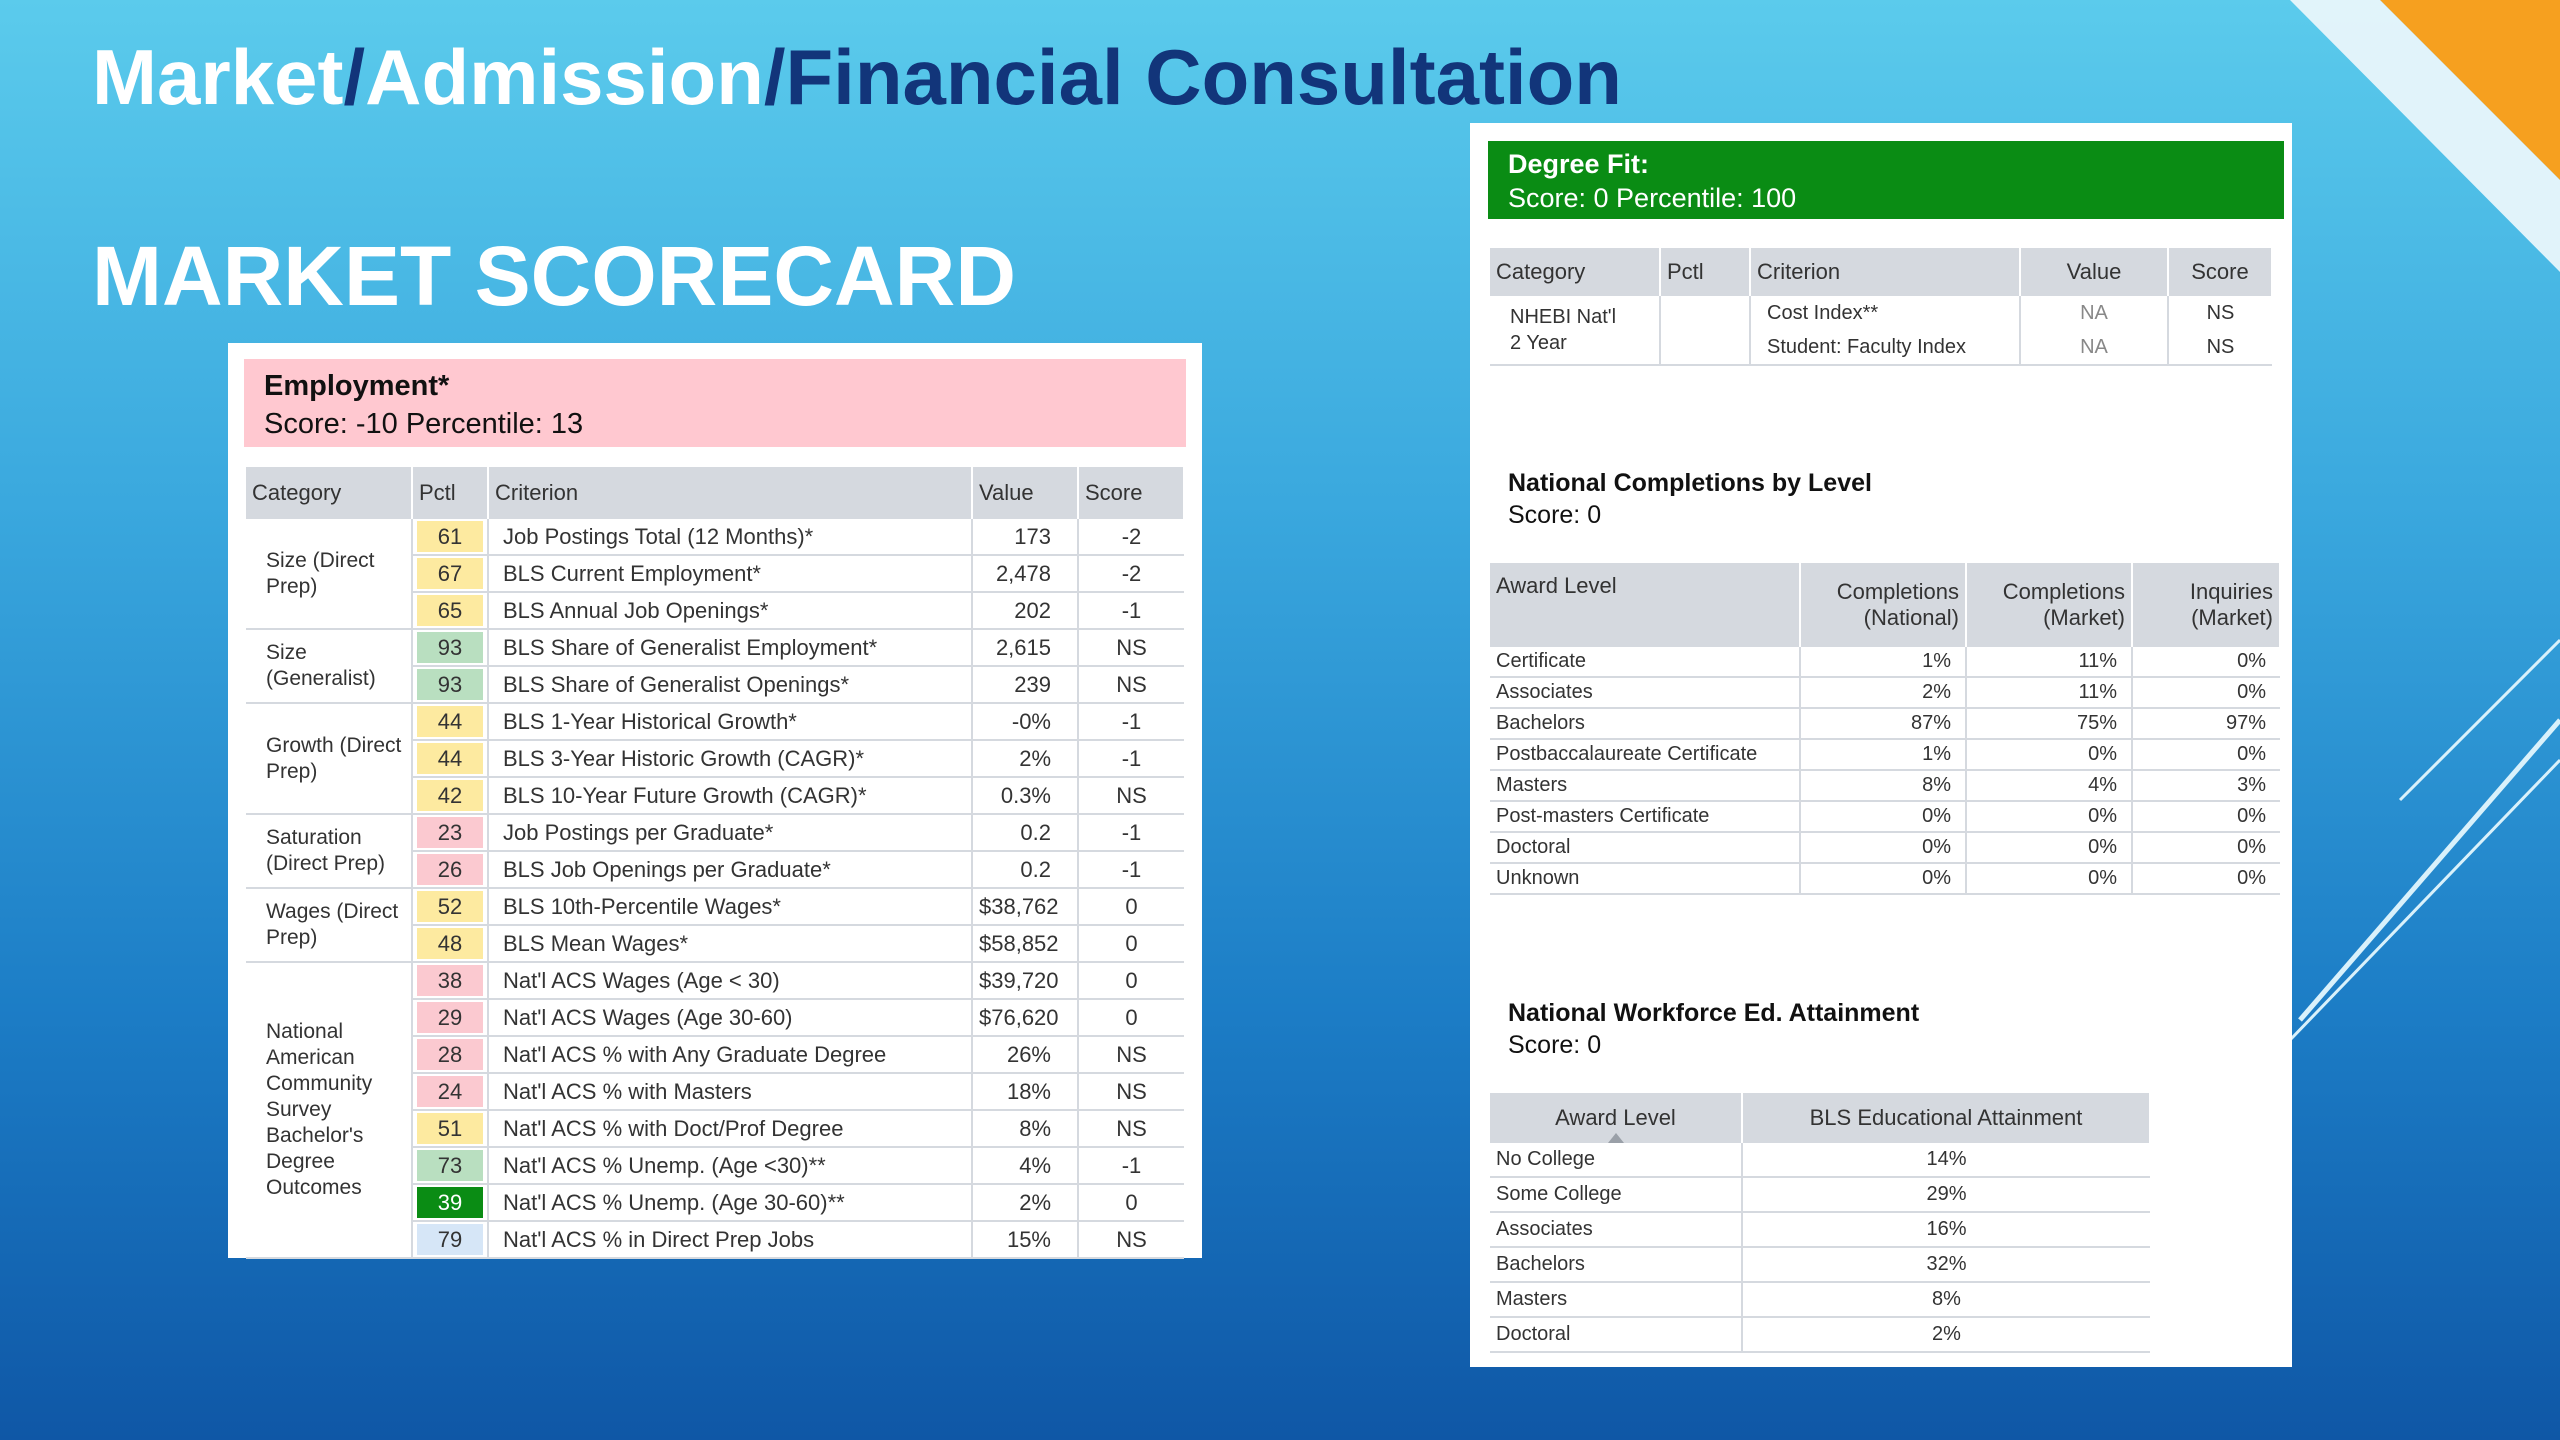 This screenshot has height=1440, width=2560. Describe the element at coordinates (329, 925) in the screenshot. I see `category-cell: Wages (Direct Prep)` at that location.